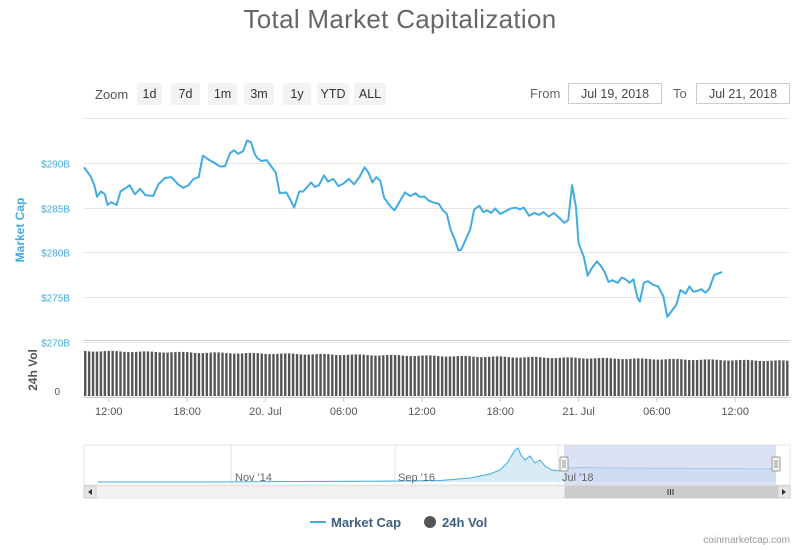 This screenshot has width=800, height=550. What do you see at coordinates (185, 94) in the screenshot?
I see `zoom-7d-button: 7d` at bounding box center [185, 94].